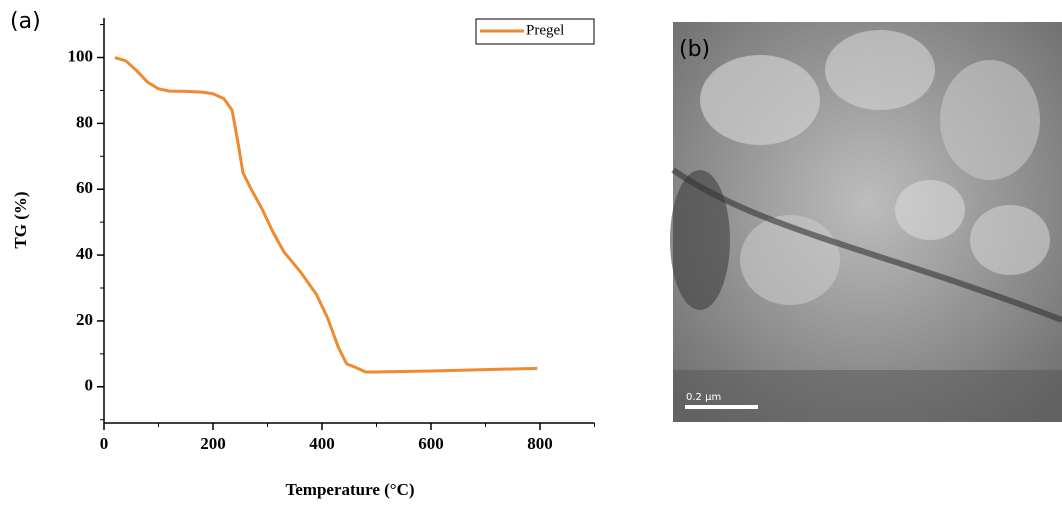 The width and height of the screenshot is (1062, 507). I want to click on panel-label: (a), so click(25, 21).